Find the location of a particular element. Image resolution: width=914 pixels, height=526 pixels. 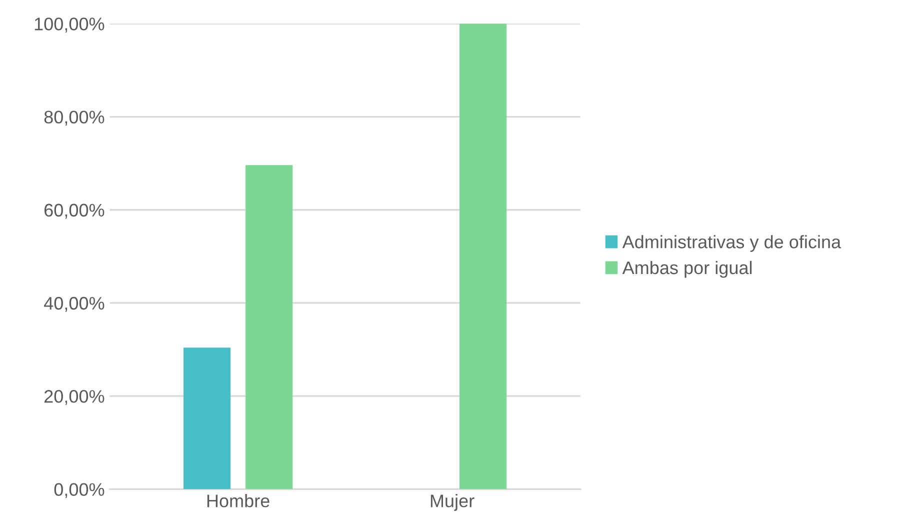

y-tick-label: 40,00% is located at coordinates (74, 304).